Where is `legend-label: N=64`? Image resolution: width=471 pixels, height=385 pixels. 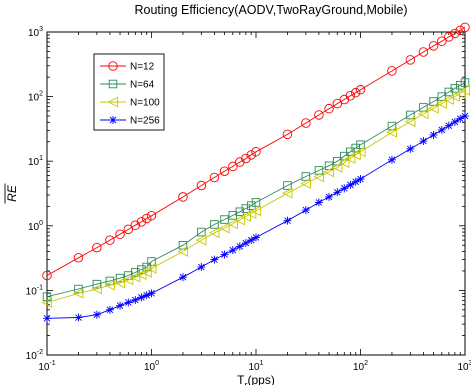 legend-label: N=64 is located at coordinates (142, 85).